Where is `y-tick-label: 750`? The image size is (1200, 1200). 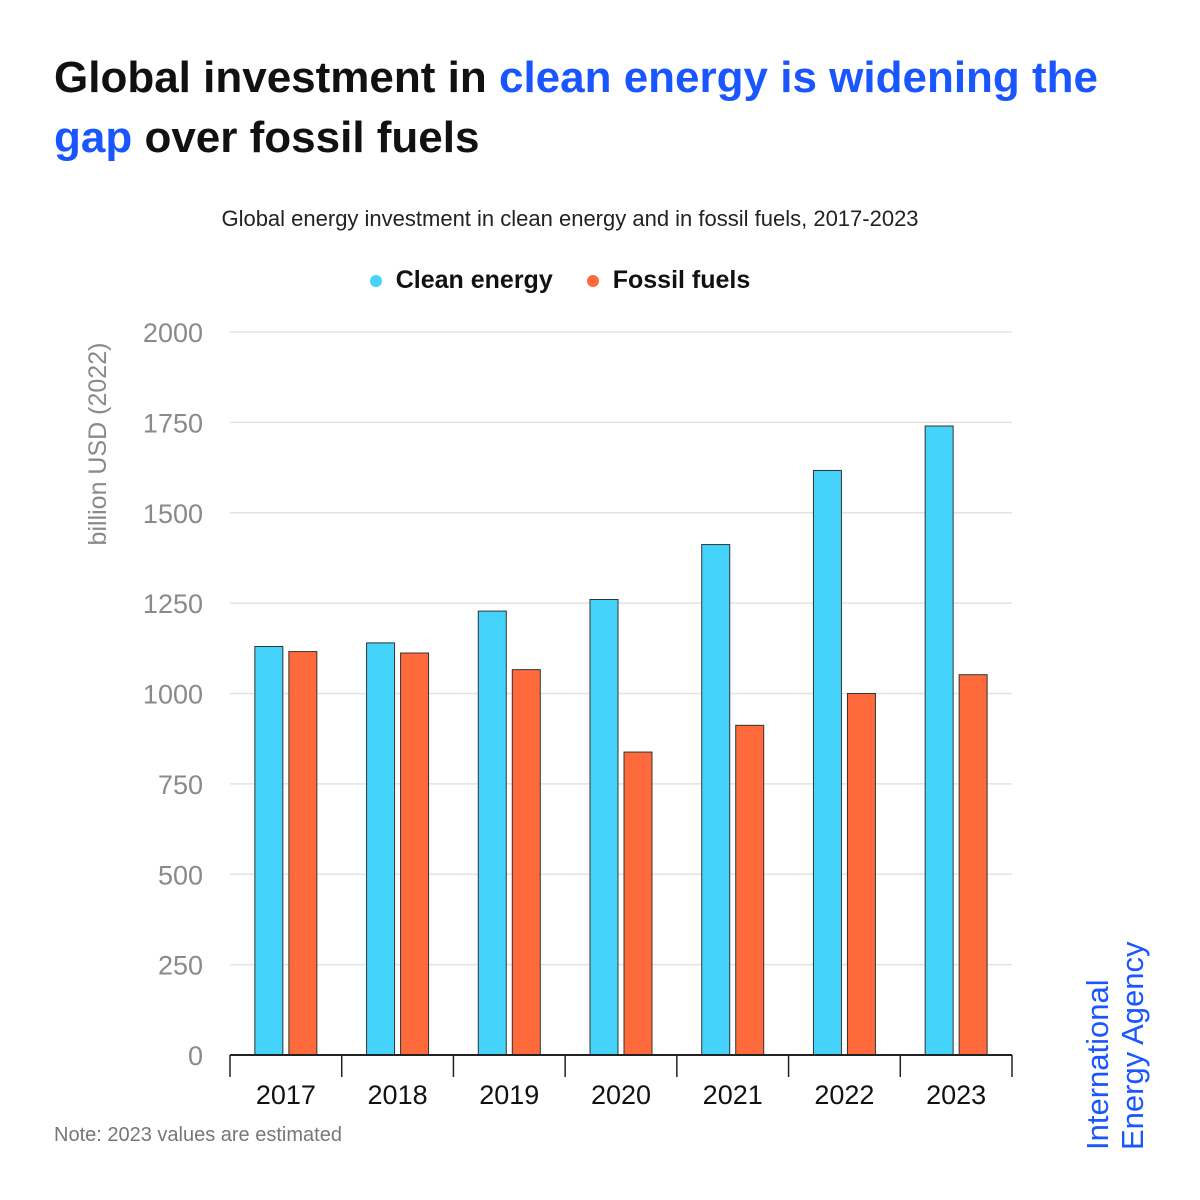
y-tick-label: 750 is located at coordinates (180, 785).